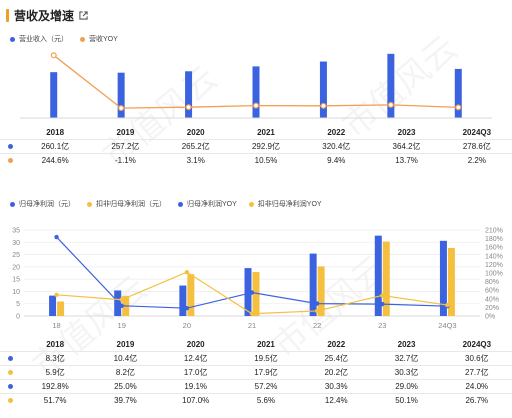 The width and height of the screenshot is (512, 418). Describe the element at coordinates (336, 400) in the screenshot. I see `table-cell: 12.4%` at that location.